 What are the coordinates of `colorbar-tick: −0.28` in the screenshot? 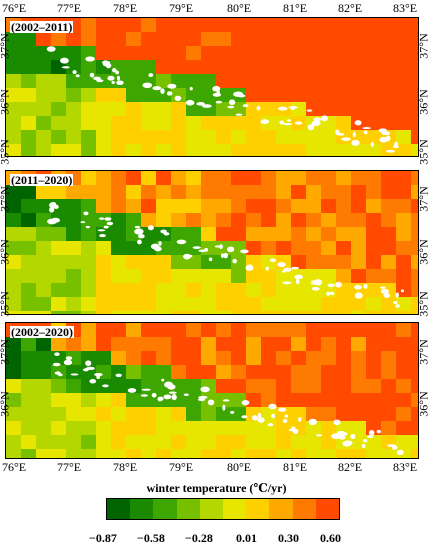 It's located at (199, 538).